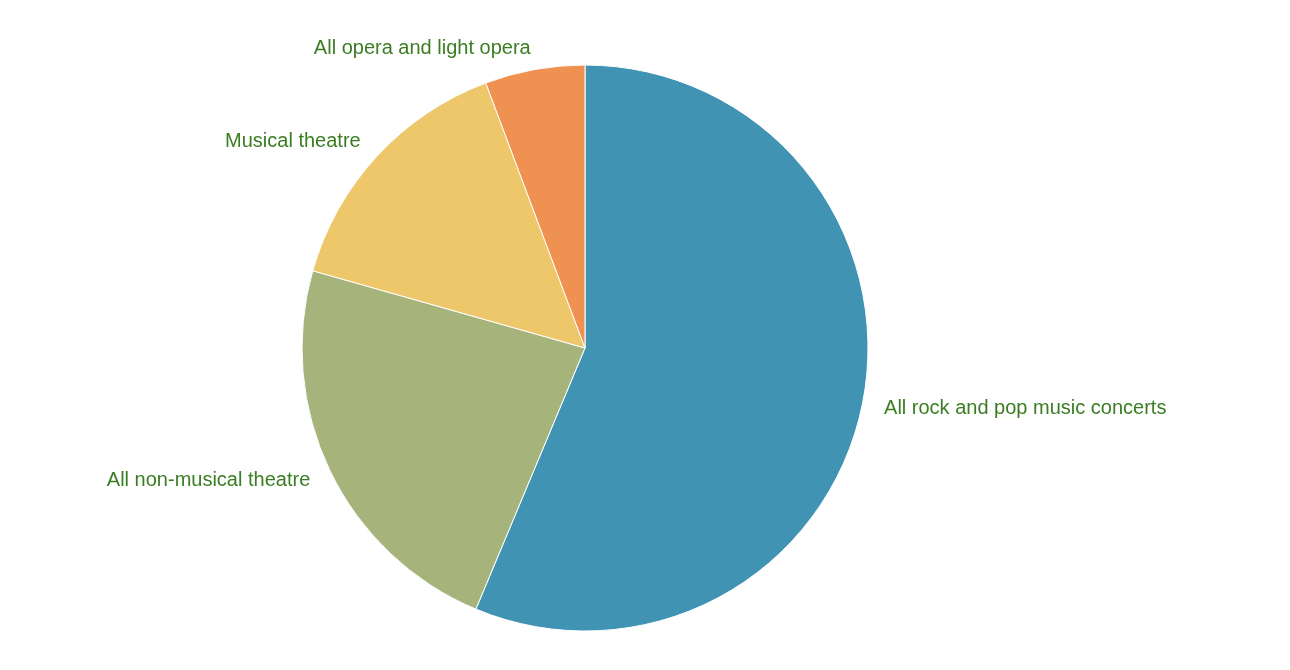 This screenshot has width=1290, height=670. What do you see at coordinates (293, 140) in the screenshot?
I see `slice-label: Musical theatre` at bounding box center [293, 140].